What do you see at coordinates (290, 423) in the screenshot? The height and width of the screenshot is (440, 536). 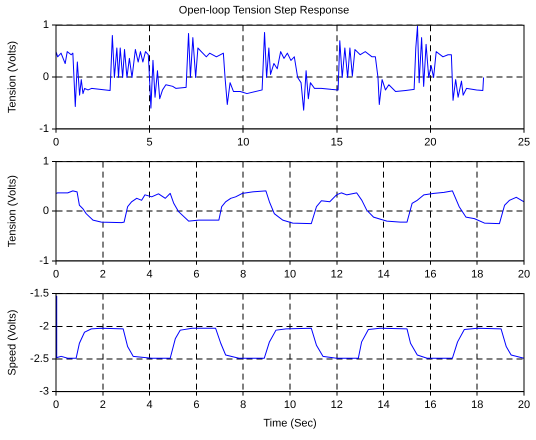 I see `x-axis-title: Time (Sec)` at bounding box center [290, 423].